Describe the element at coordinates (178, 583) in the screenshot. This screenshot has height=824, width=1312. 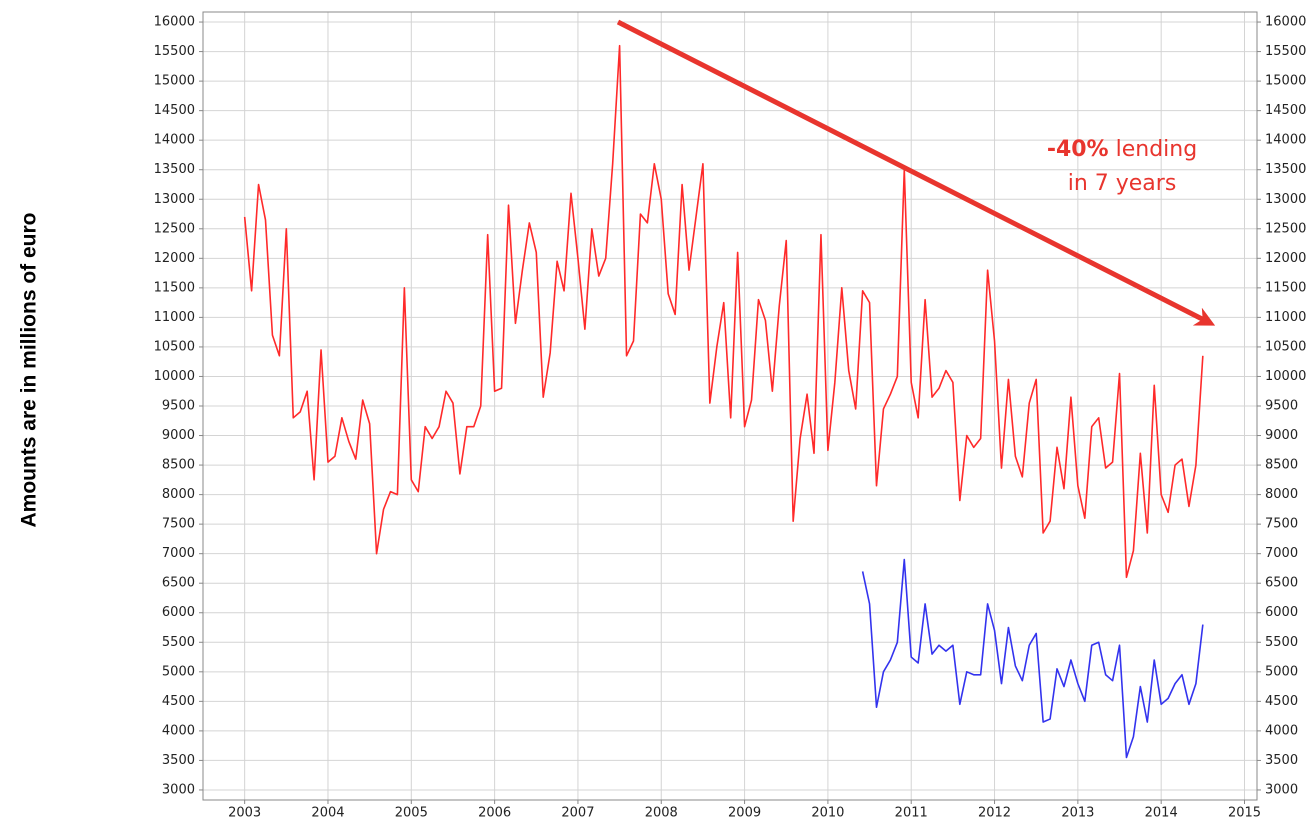
I see `y-tick-label: 6500` at that location.